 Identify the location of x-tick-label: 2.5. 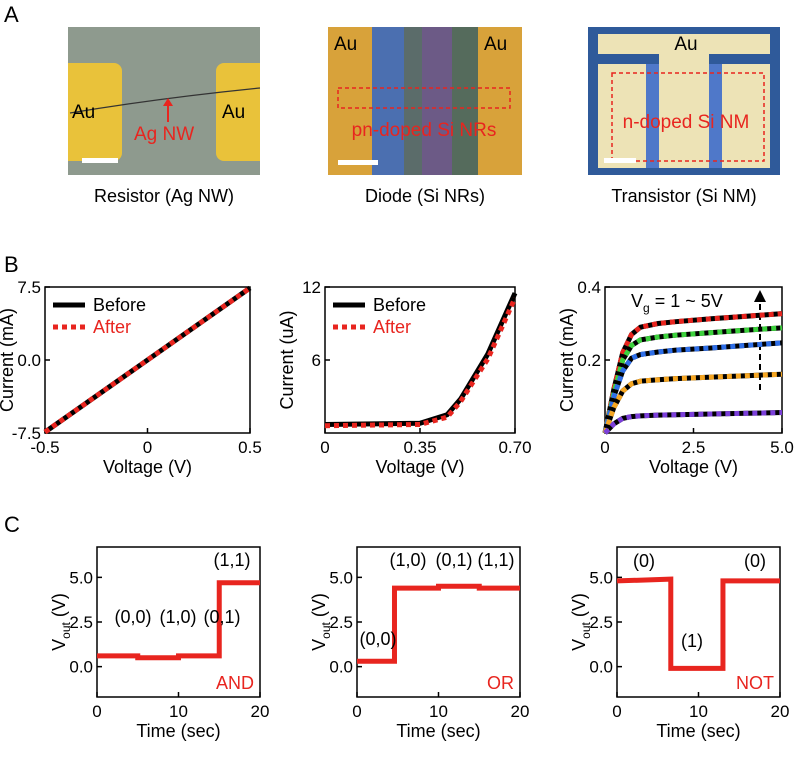
(694, 447).